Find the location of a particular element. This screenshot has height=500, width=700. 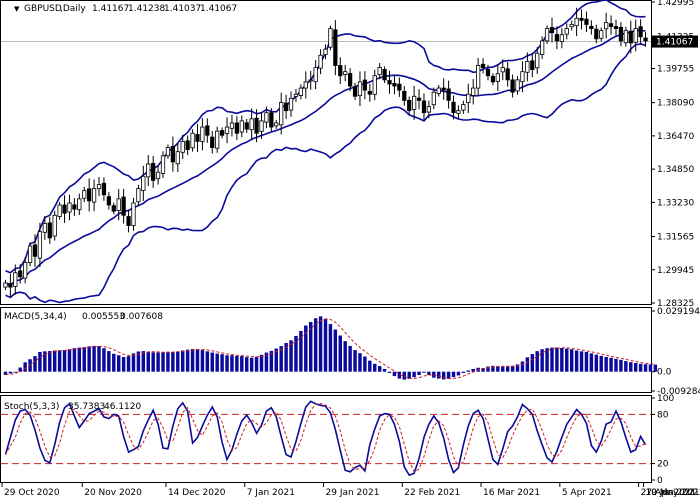

x-tick-label: 22 Feb 2021 is located at coordinates (432, 493).